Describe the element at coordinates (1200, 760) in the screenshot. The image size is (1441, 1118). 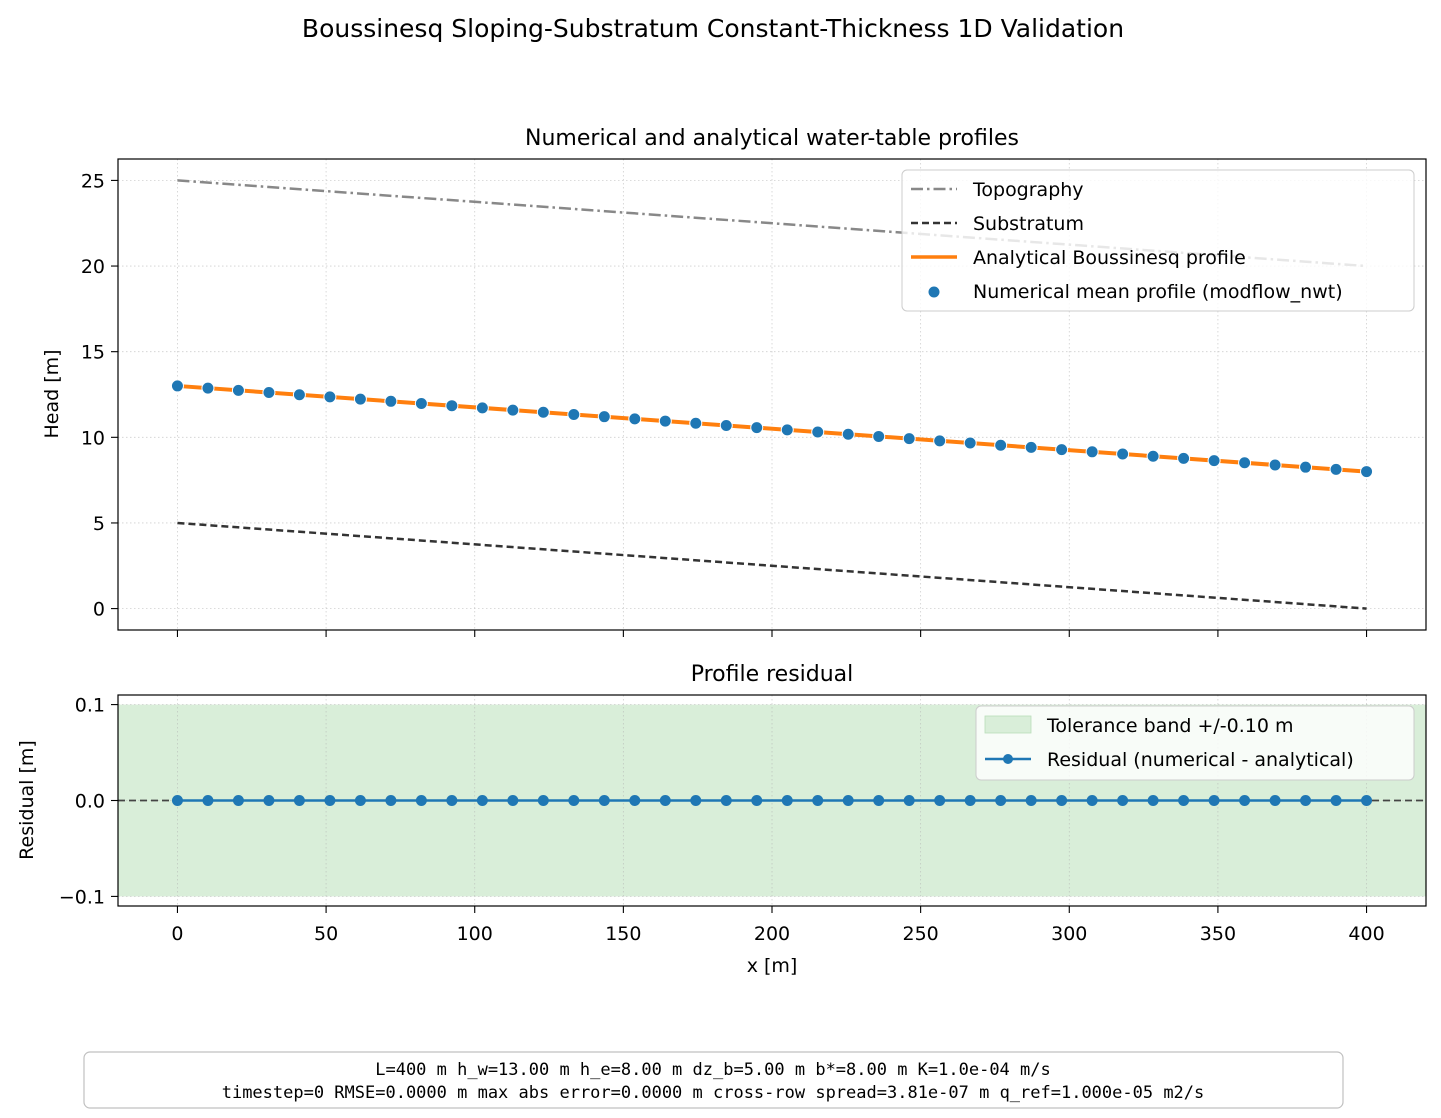
I see `legend-residual: Residual (numerical - analytical)` at that location.